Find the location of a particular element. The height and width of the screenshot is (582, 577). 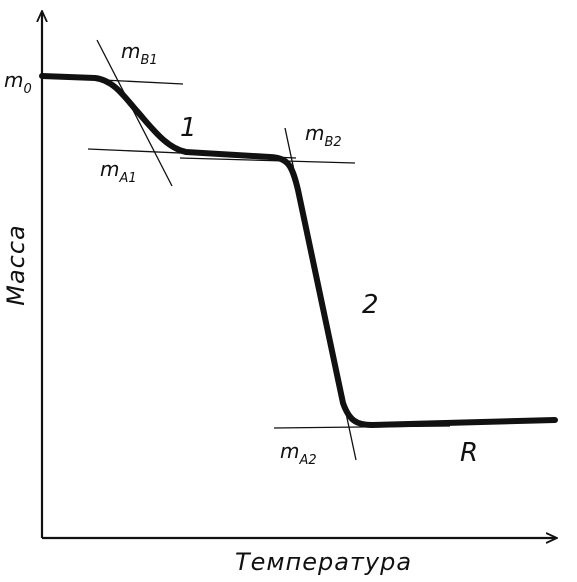

tangent-label-a1: mA1 is located at coordinates (118, 171).